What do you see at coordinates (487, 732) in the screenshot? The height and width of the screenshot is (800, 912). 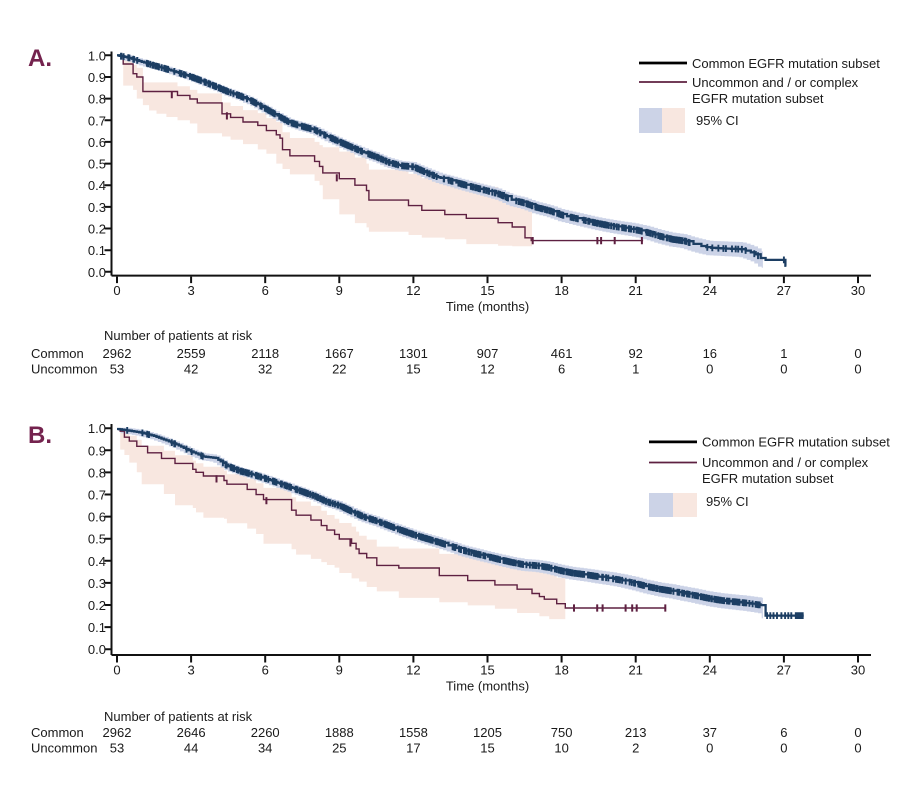 I see `svg-text: 1205` at bounding box center [487, 732].